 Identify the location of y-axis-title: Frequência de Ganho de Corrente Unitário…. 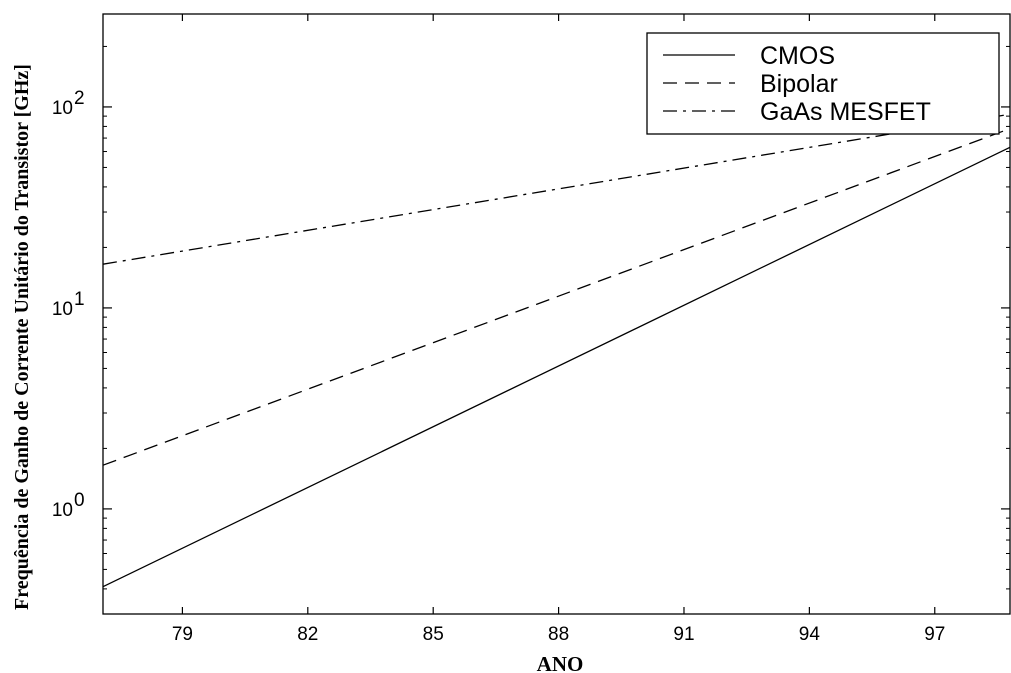
(22, 337).